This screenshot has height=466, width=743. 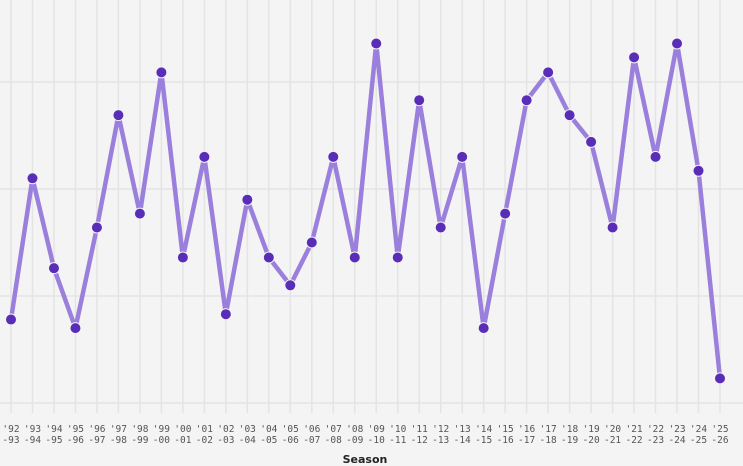 I want to click on x-tick-label: '17 -18, so click(x=548, y=435).